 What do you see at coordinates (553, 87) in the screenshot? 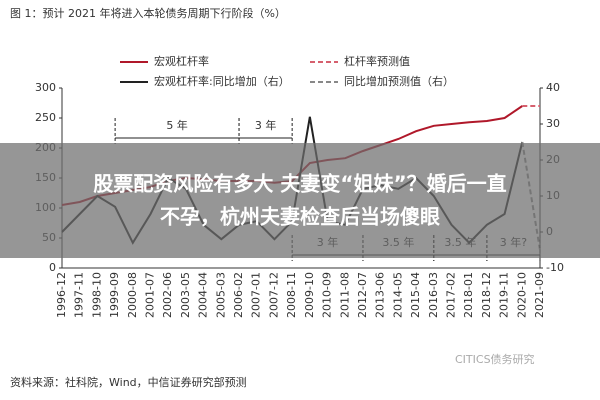
I see `y2-tick-label: 40` at bounding box center [553, 87].